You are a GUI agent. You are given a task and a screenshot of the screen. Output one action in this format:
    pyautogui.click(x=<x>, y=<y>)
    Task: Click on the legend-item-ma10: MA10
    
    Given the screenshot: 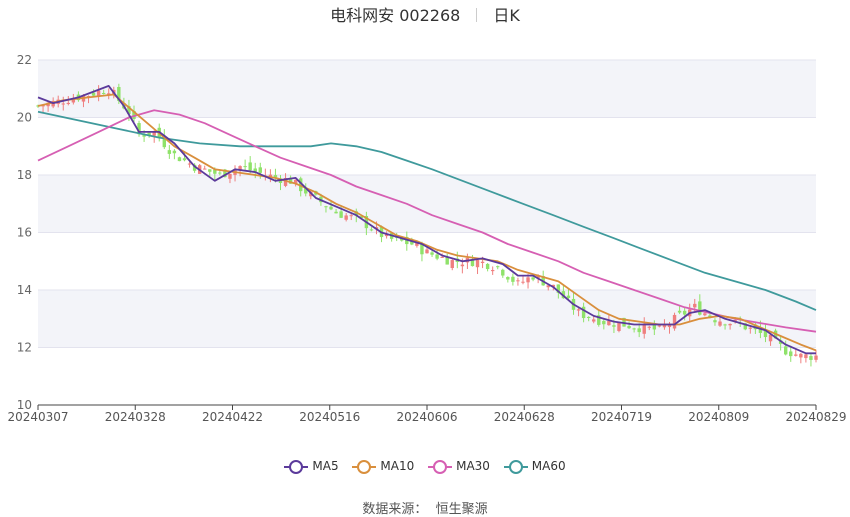 What is the action you would take?
    pyautogui.click(x=383, y=466)
    